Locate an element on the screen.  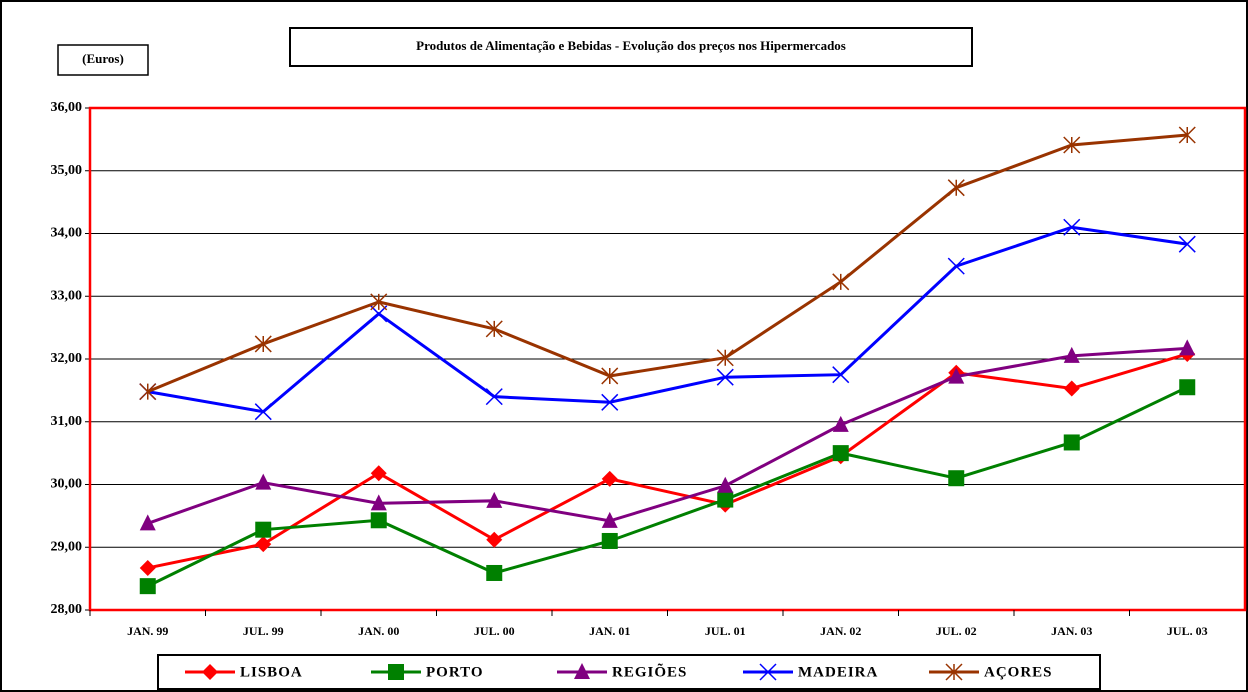
x-tick-label: JAN. 02 is located at coordinates (840, 631).